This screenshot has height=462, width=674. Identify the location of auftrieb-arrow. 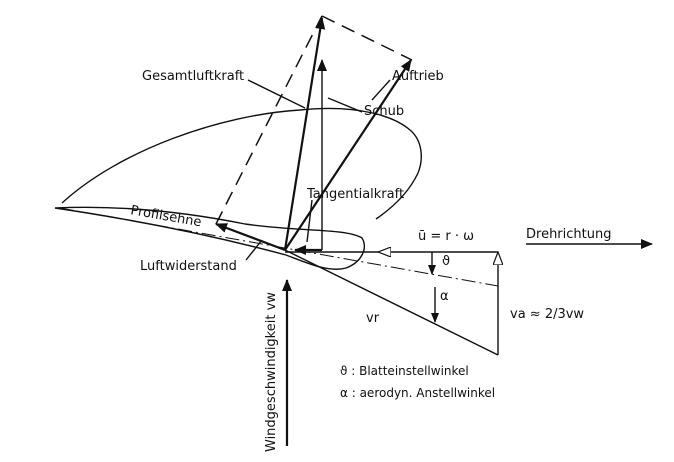
(348, 155).